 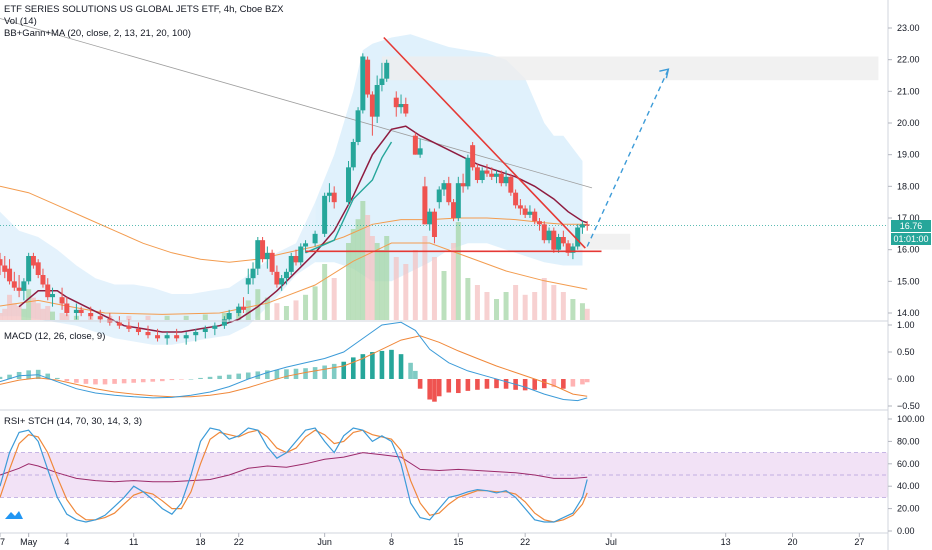 I want to click on y-tick-label: 14.00, so click(x=908, y=313).